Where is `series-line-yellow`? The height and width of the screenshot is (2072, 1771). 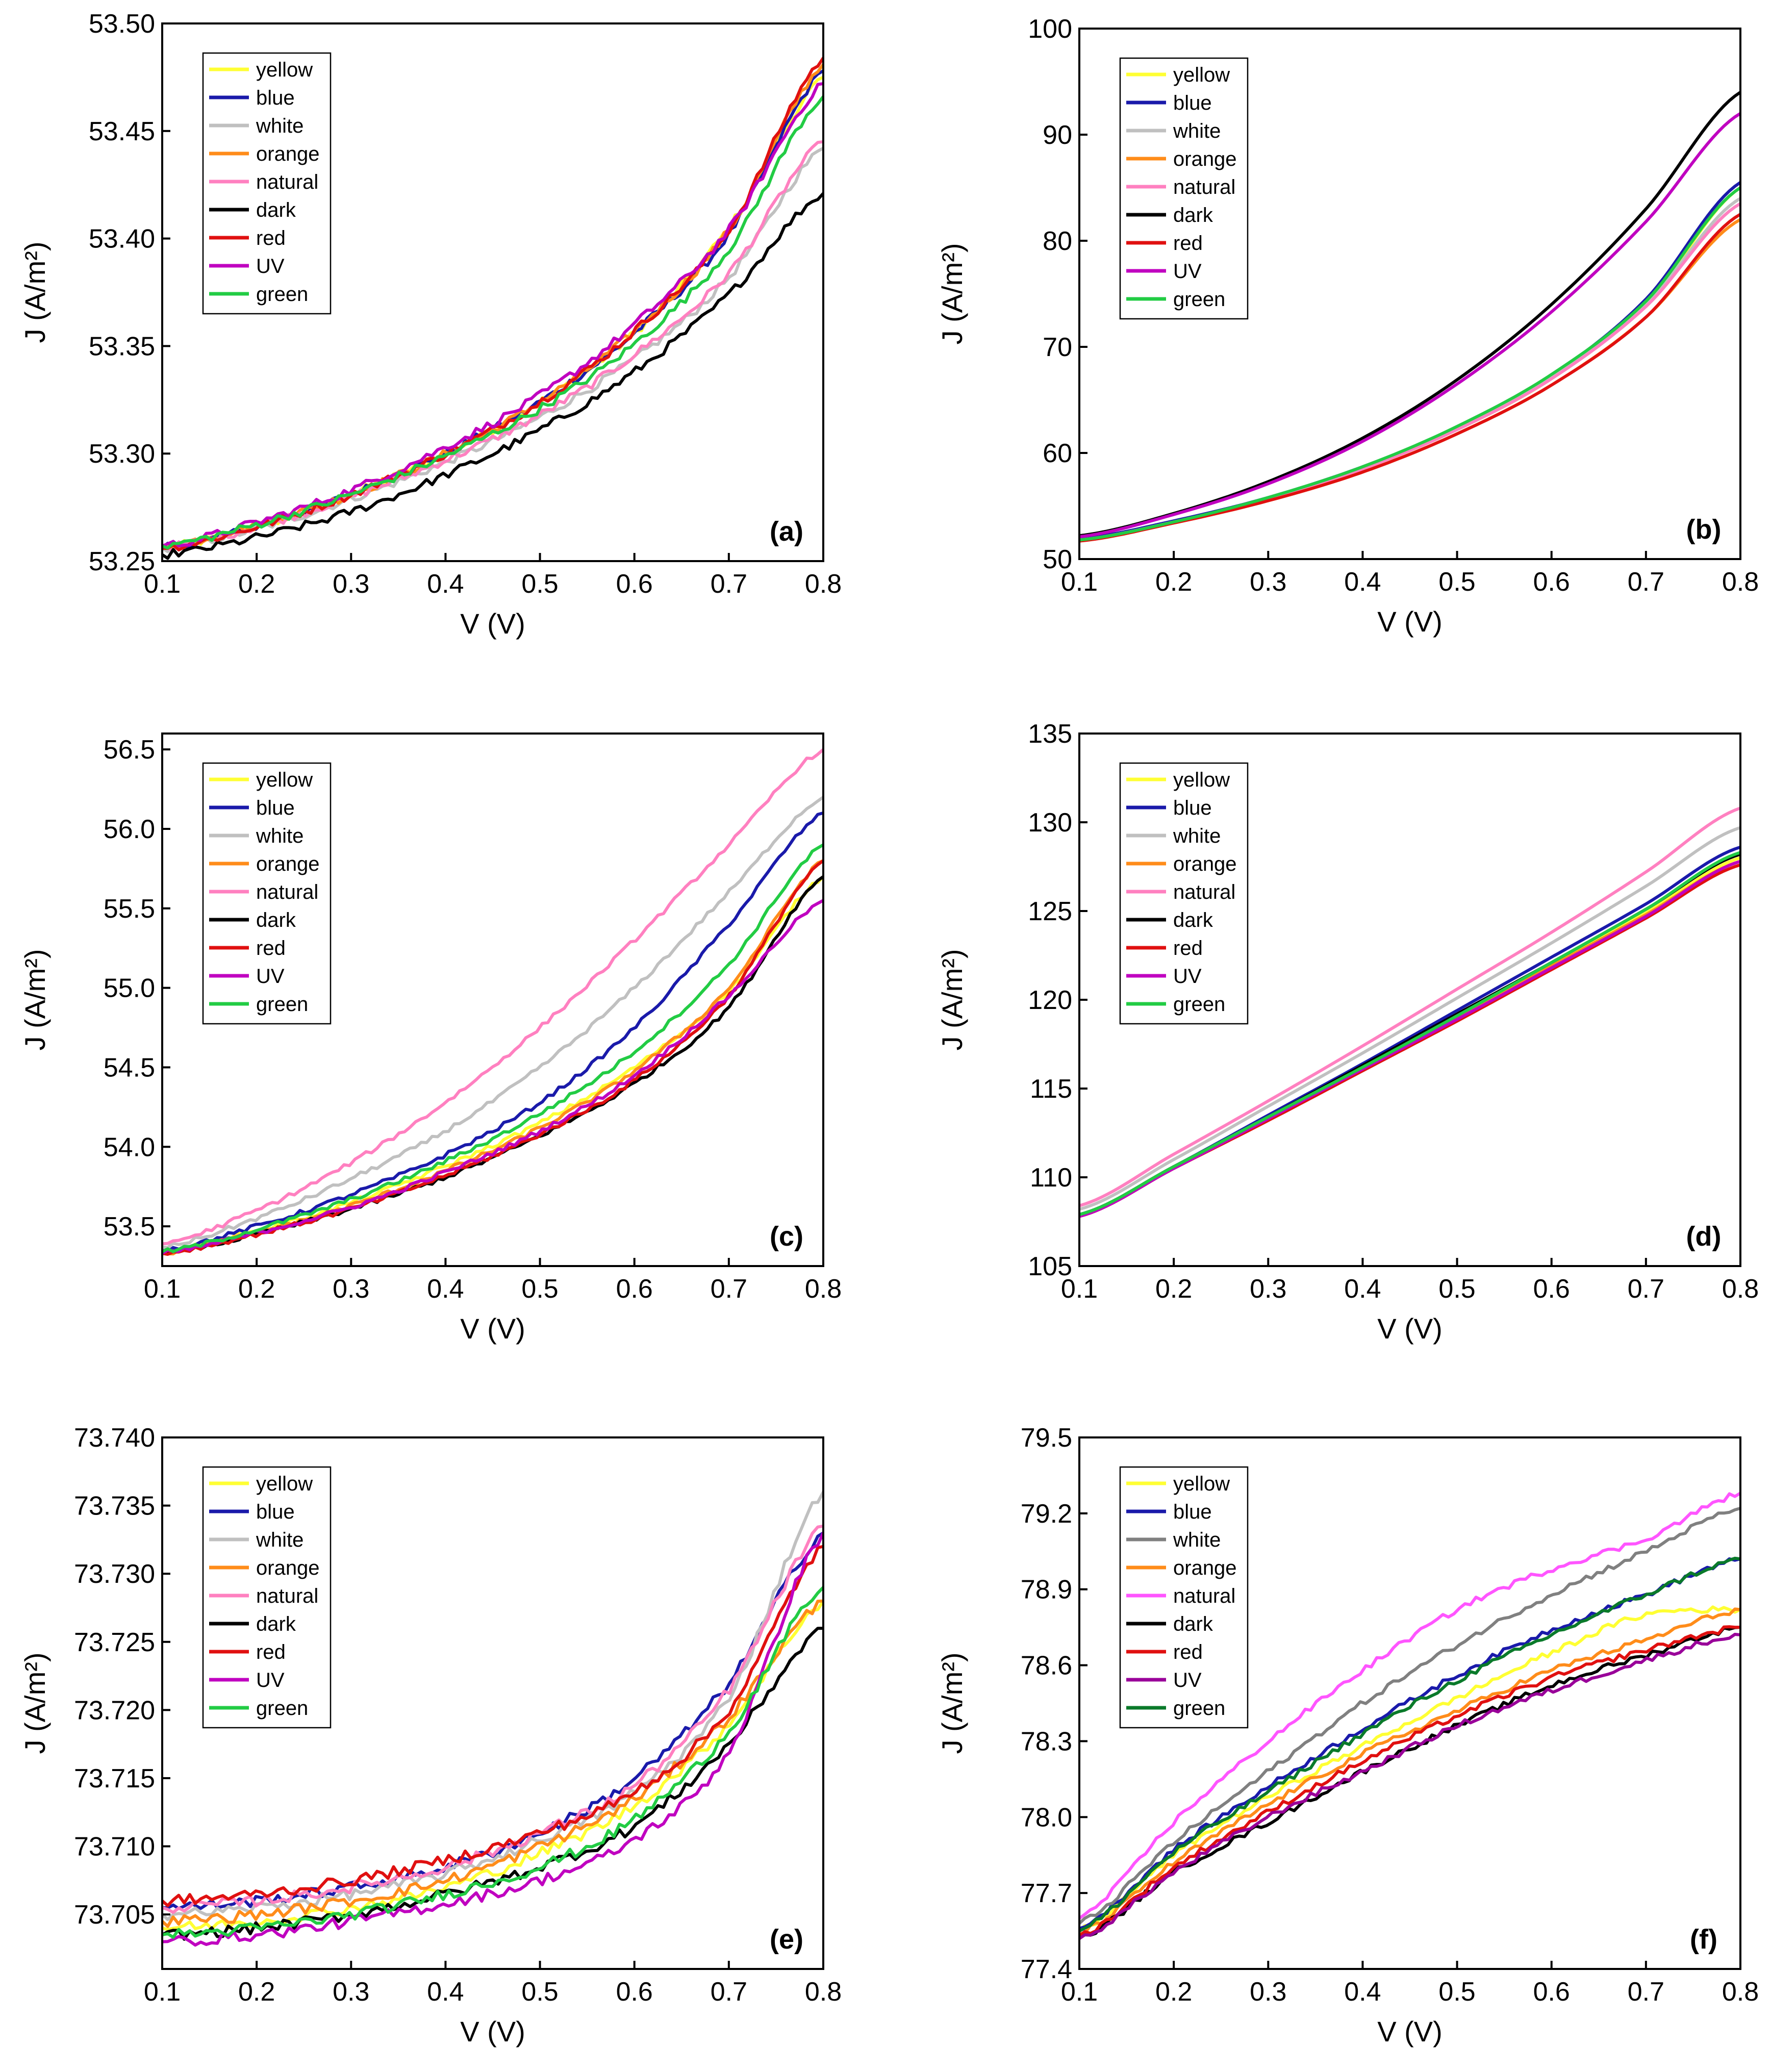
series-line-yellow is located at coordinates (492, 1765).